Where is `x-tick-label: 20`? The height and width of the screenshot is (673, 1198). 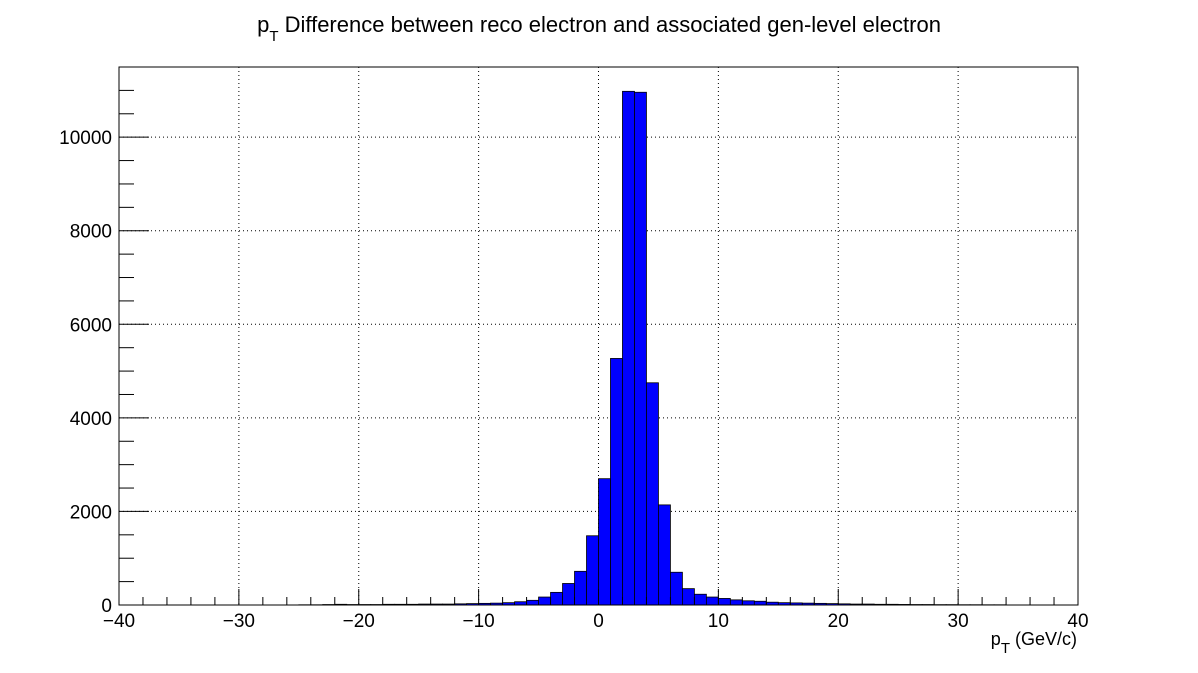 x-tick-label: 20 is located at coordinates (838, 621).